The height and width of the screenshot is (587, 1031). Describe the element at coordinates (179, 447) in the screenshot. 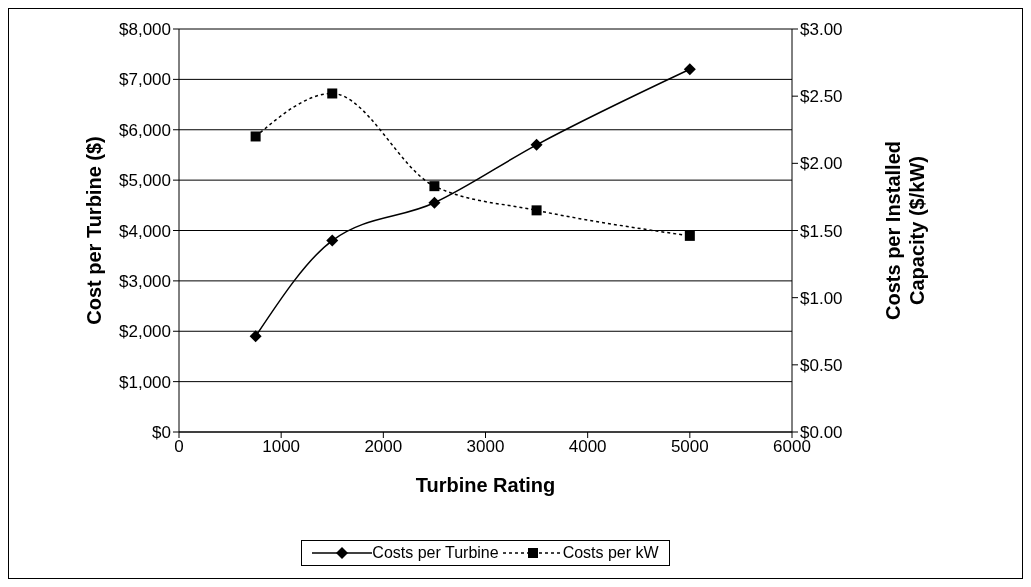

I see `x-tick-label: 0` at that location.